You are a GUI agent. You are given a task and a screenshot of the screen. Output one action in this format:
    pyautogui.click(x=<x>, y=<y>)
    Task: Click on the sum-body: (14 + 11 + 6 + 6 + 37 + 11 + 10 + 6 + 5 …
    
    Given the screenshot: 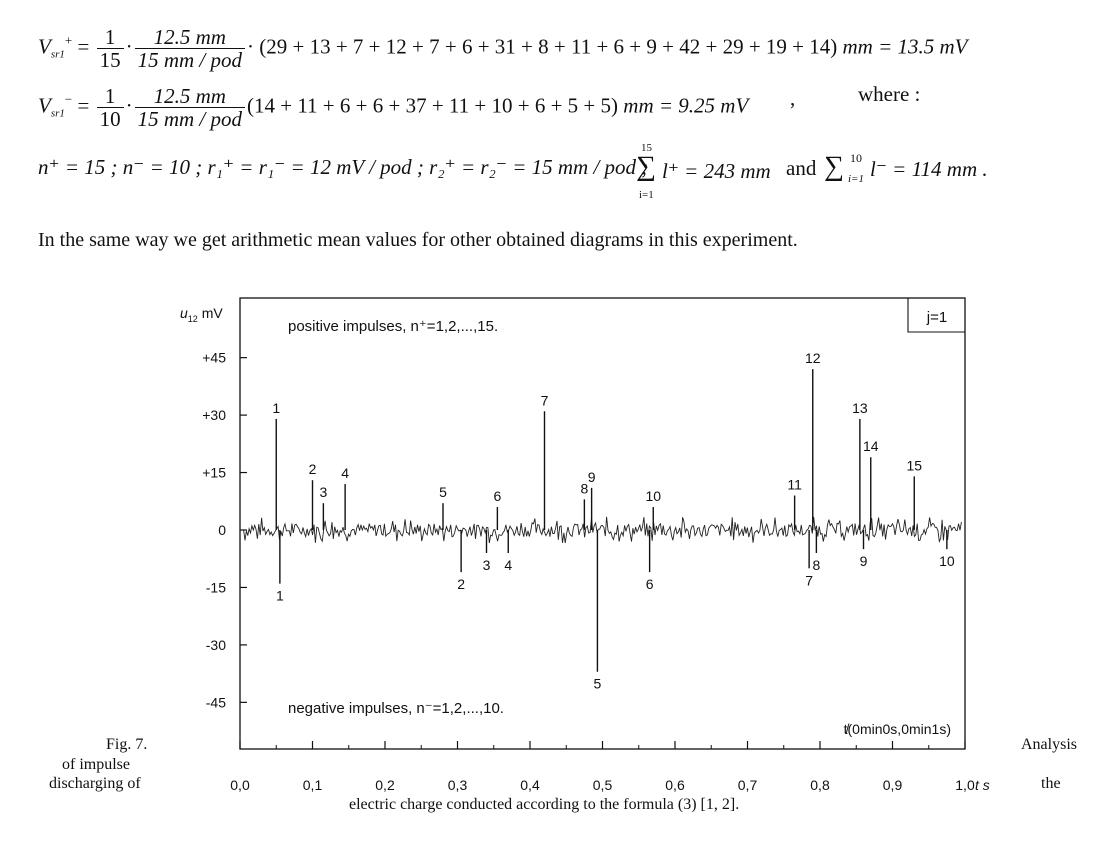 What is the action you would take?
    pyautogui.click(x=433, y=105)
    